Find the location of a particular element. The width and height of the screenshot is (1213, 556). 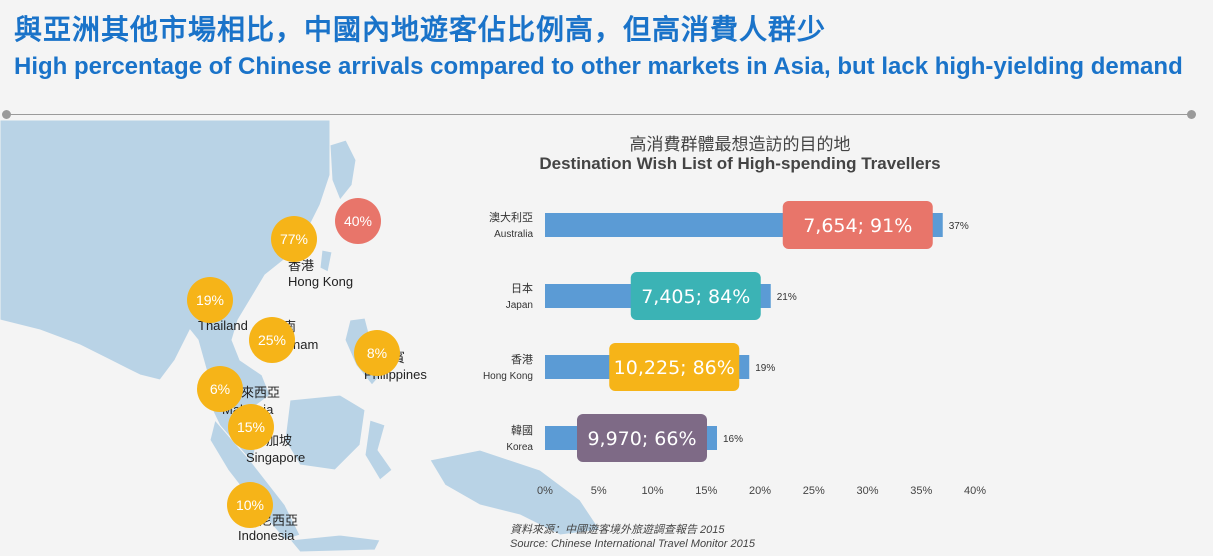

map-badge-indonesia-10: 10% is located at coordinates (250, 505).